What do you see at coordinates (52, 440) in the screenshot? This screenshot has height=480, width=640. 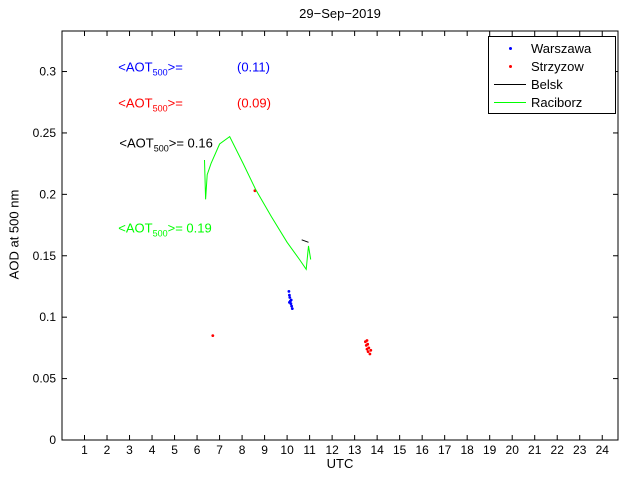 I see `y-tick-label: 0` at bounding box center [52, 440].